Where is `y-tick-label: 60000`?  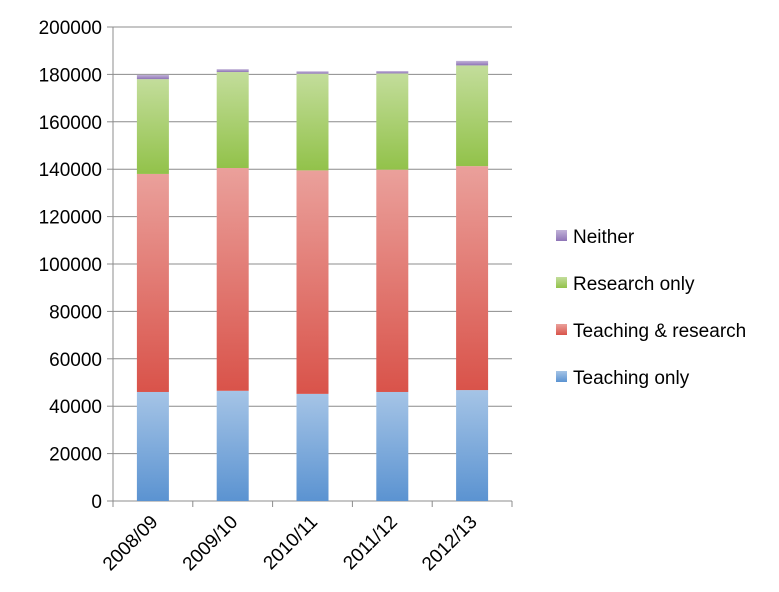 y-tick-label: 60000 is located at coordinates (75, 360).